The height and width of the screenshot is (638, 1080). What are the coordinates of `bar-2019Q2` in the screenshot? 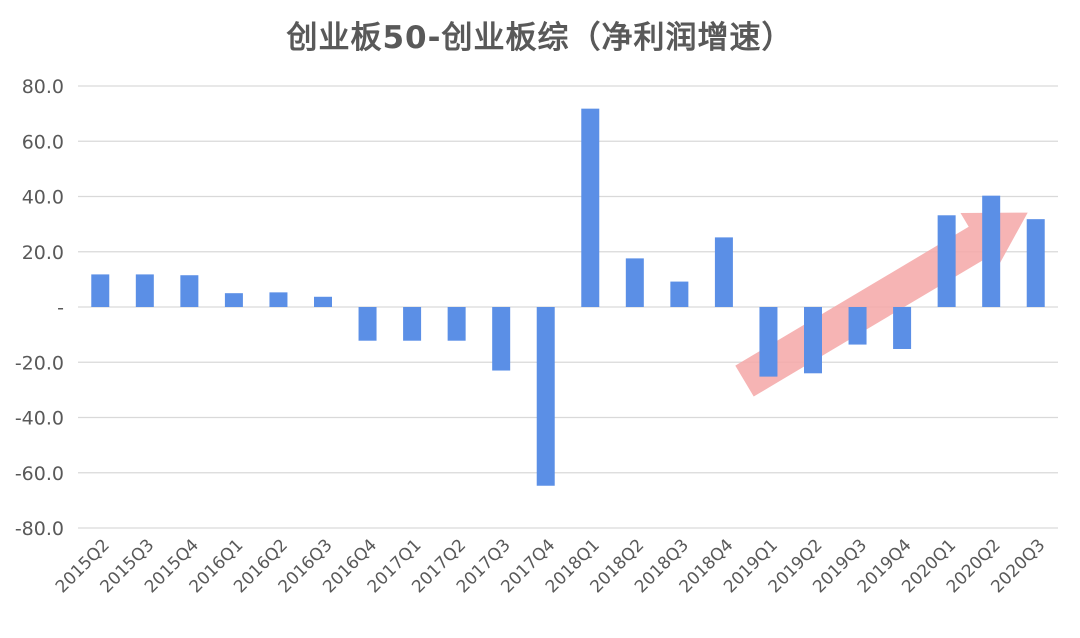 It's located at (813, 340).